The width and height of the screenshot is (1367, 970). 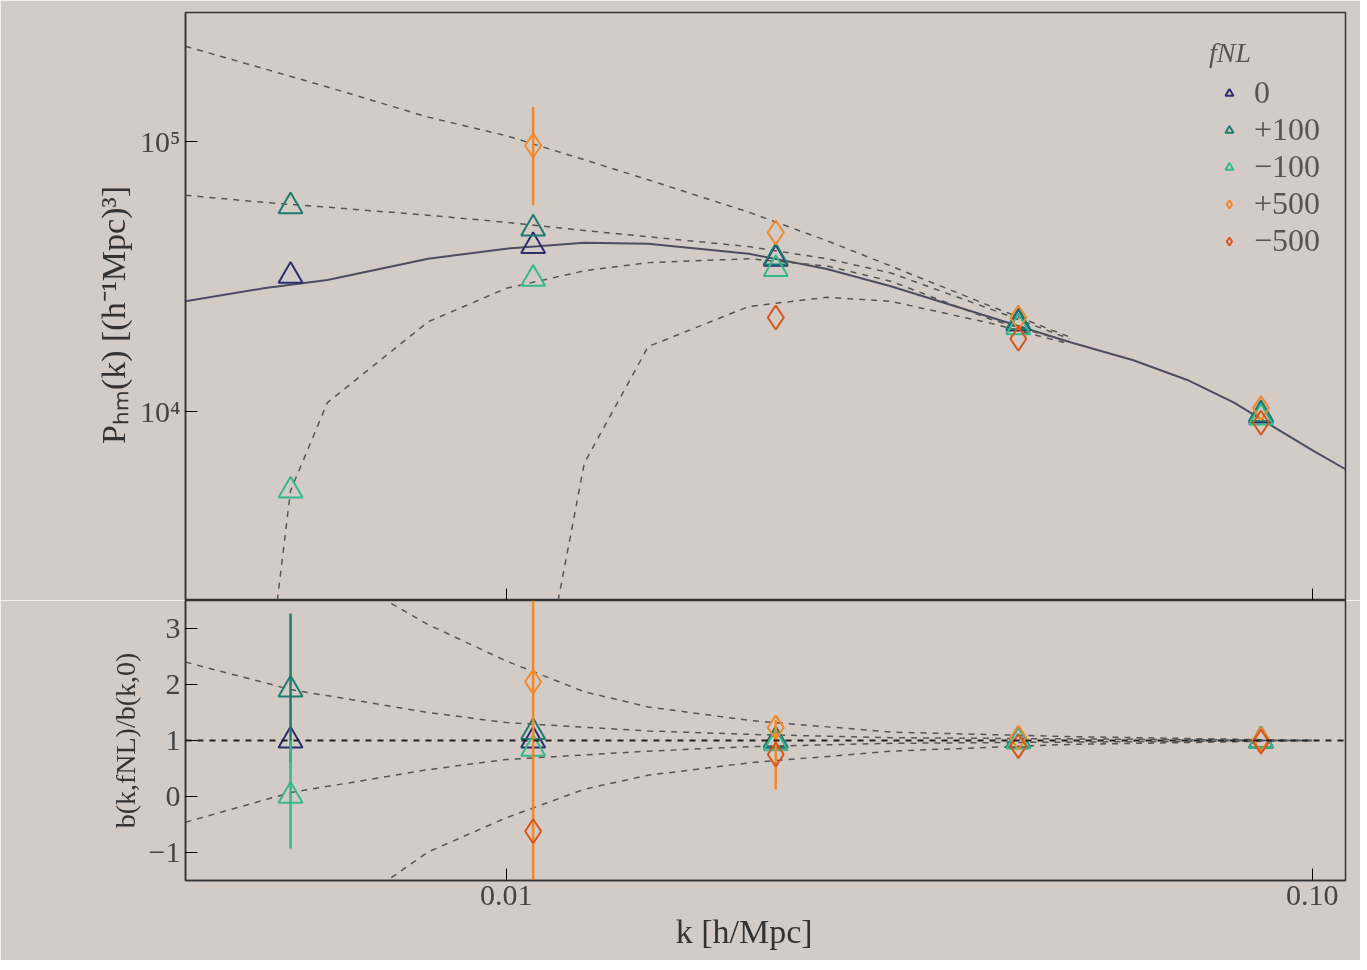 What do you see at coordinates (1312, 894) in the screenshot?
I see `x-tick-label: 0.10` at bounding box center [1312, 894].